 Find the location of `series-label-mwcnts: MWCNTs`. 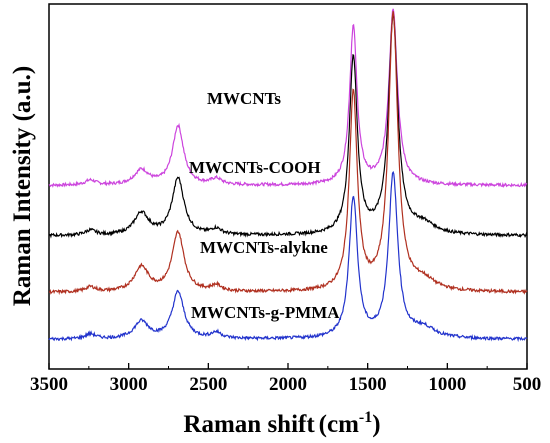

series-label-mwcnts: MWCNTs is located at coordinates (244, 98).